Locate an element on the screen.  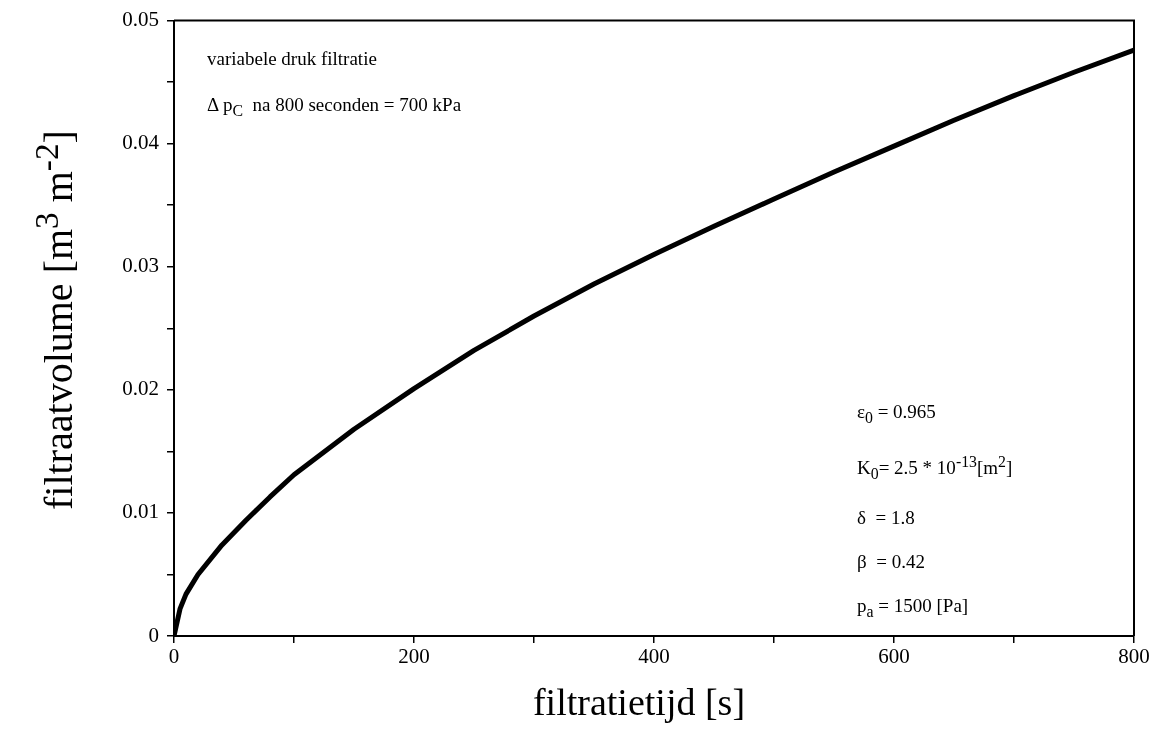
annotation: β = 0.42 is located at coordinates (891, 561).